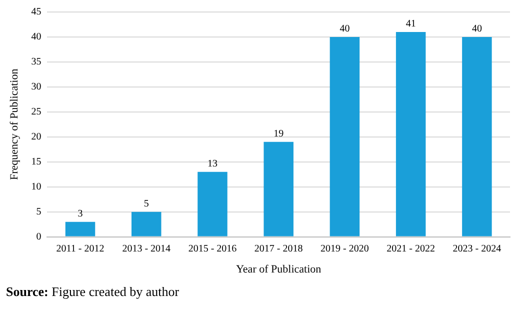  Describe the element at coordinates (411, 24) in the screenshot. I see `data-label: 41` at that location.